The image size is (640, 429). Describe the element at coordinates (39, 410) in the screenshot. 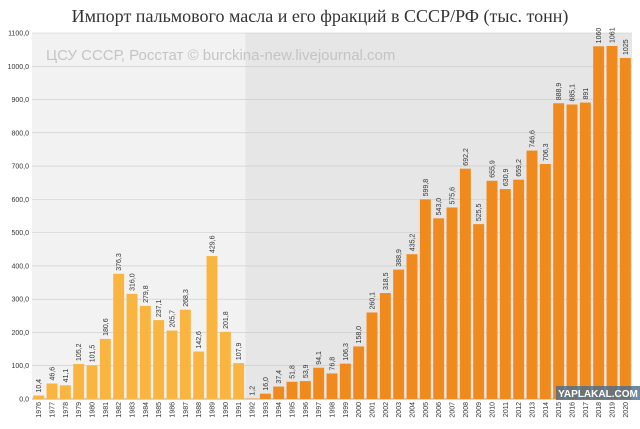

I see `x-tick-label: 1976` at that location.